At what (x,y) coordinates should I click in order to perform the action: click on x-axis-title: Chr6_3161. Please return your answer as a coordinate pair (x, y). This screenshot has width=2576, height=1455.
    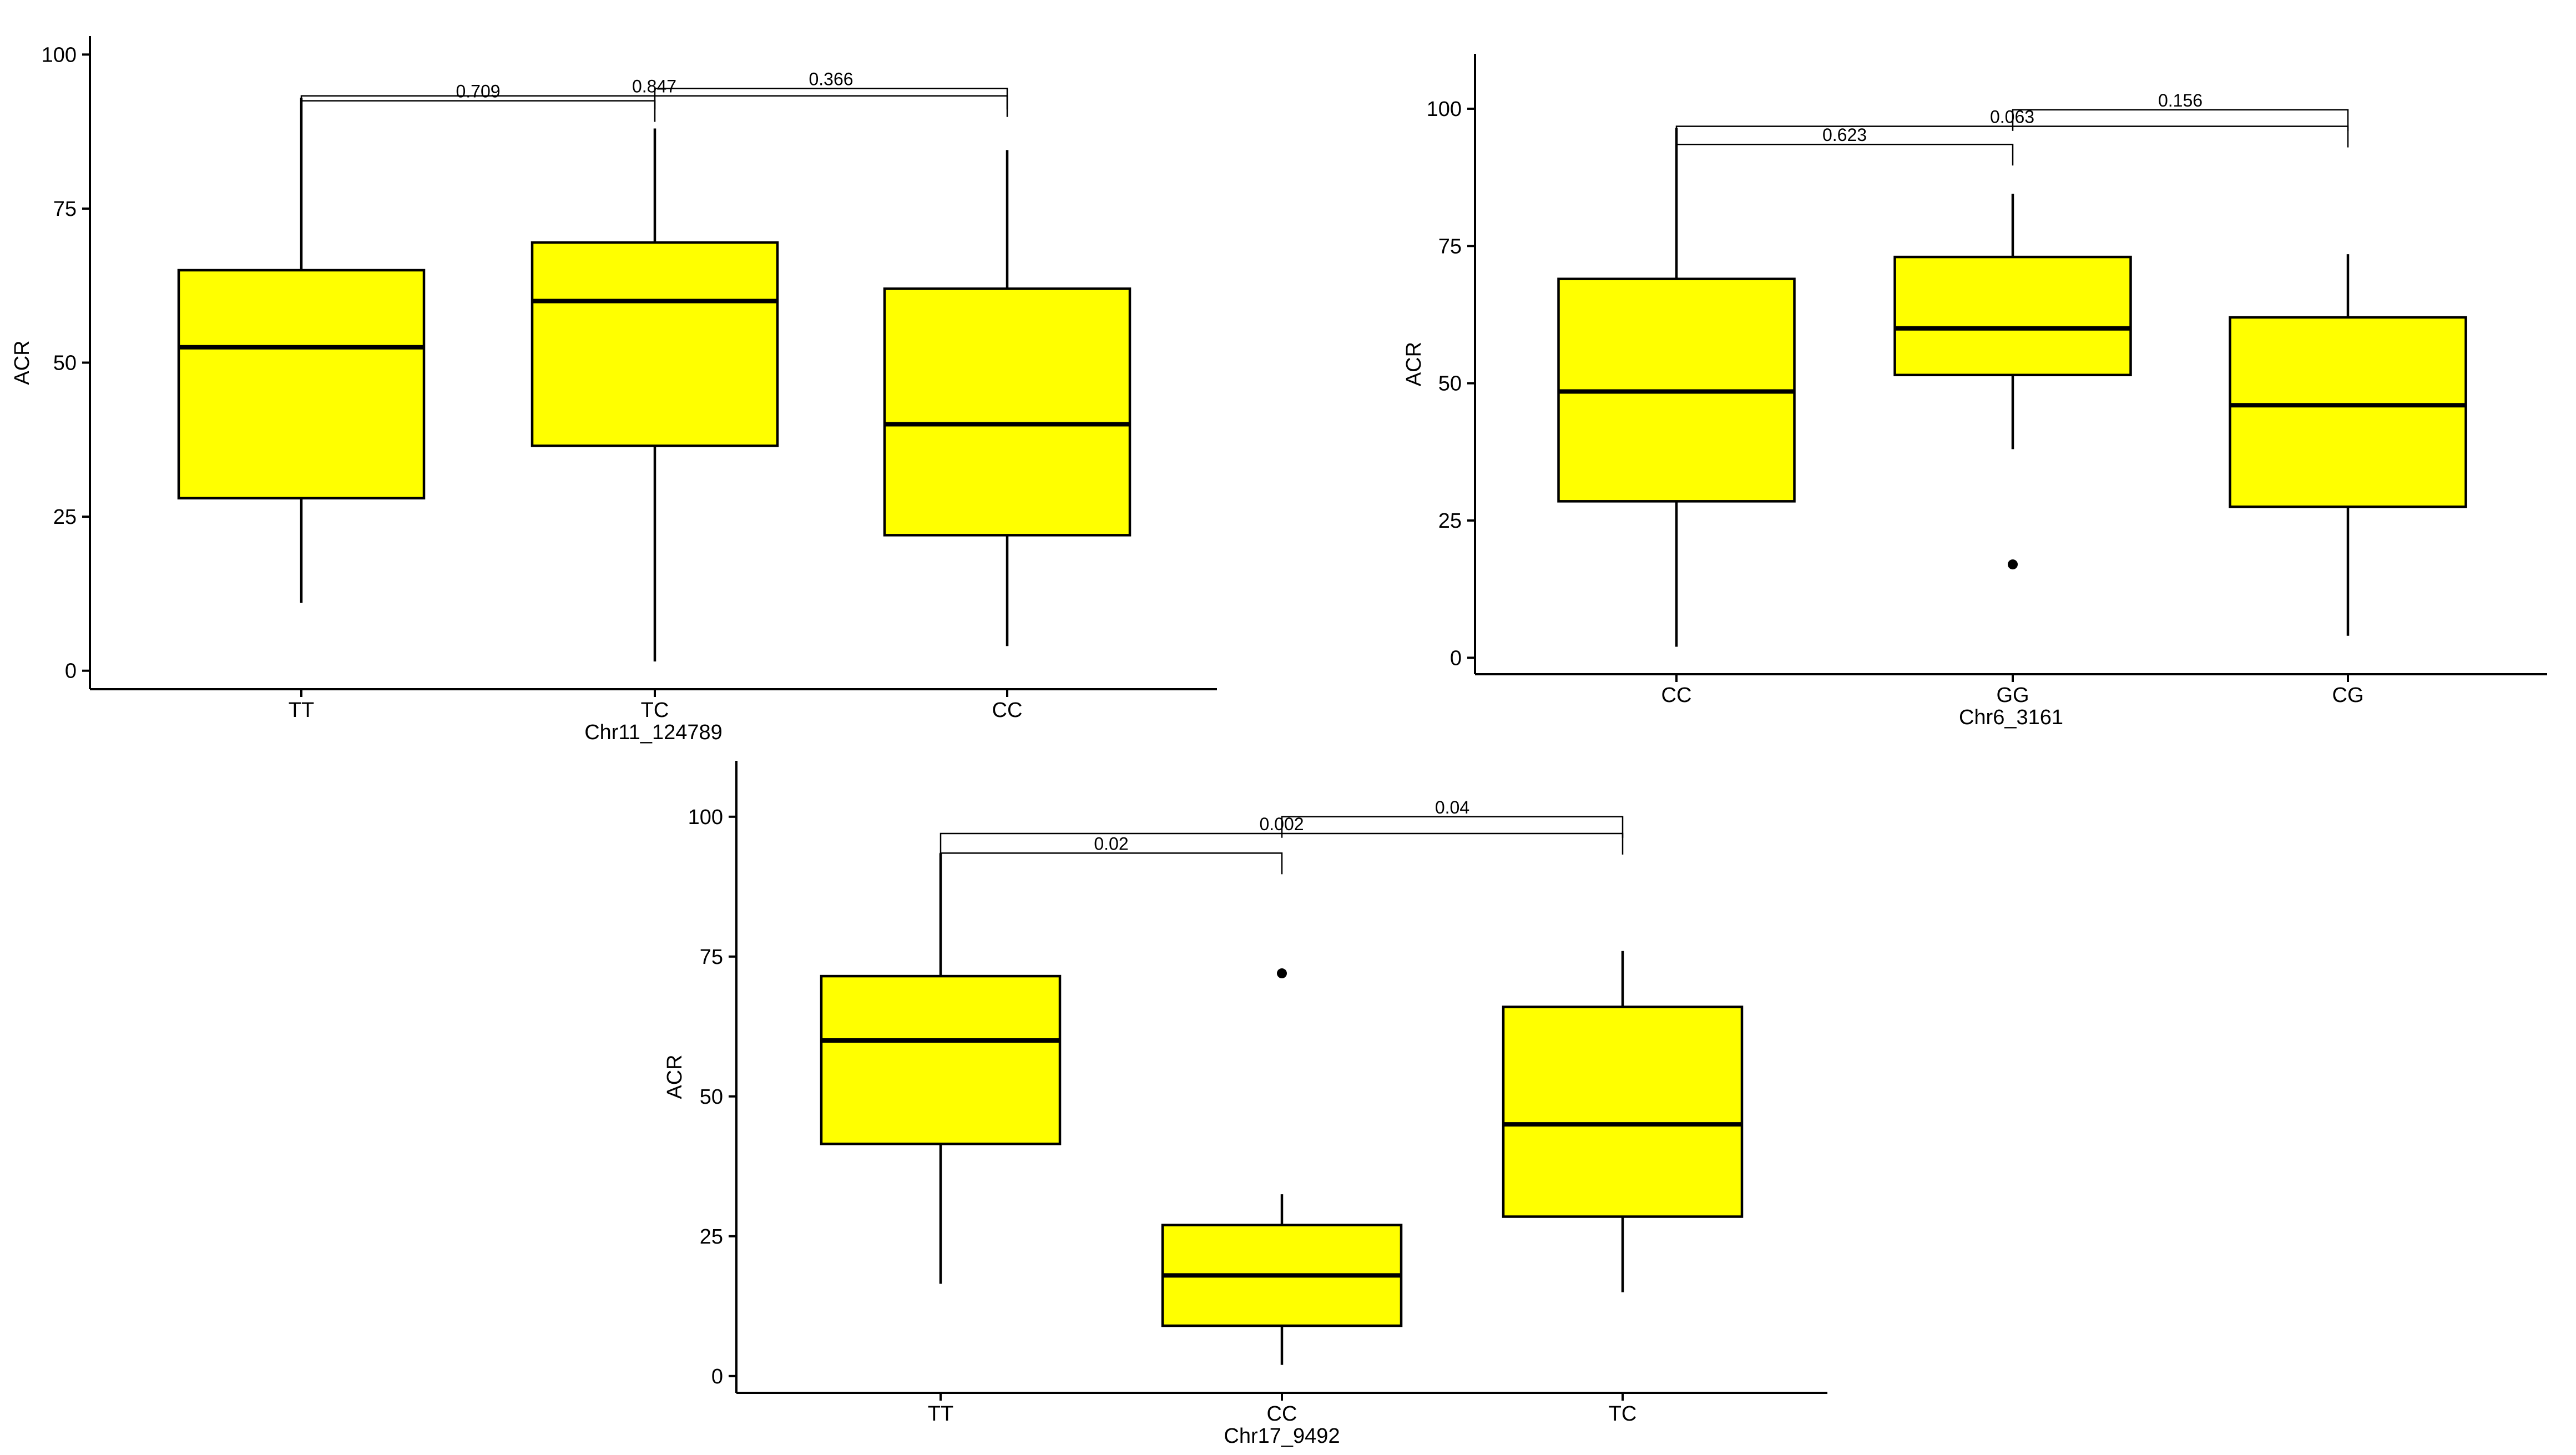
    Looking at the image, I should click on (2011, 717).